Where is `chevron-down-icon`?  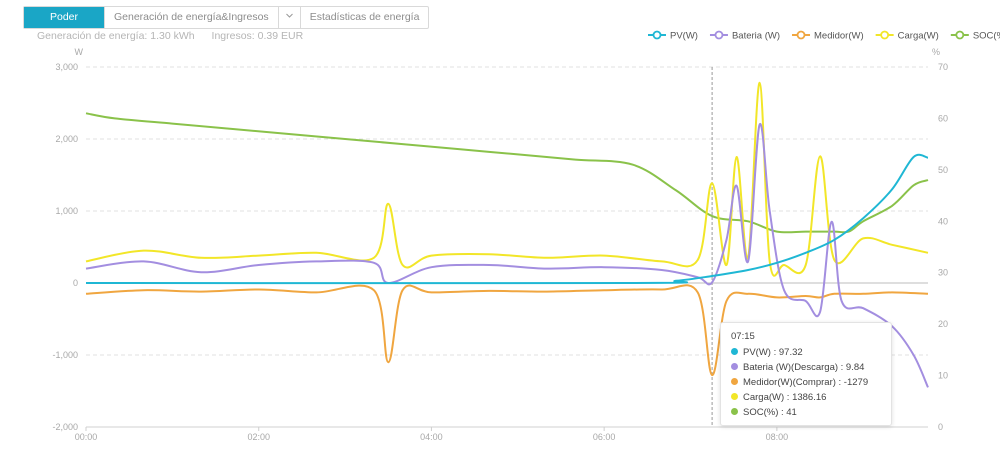
chevron-down-icon is located at coordinates (289, 15).